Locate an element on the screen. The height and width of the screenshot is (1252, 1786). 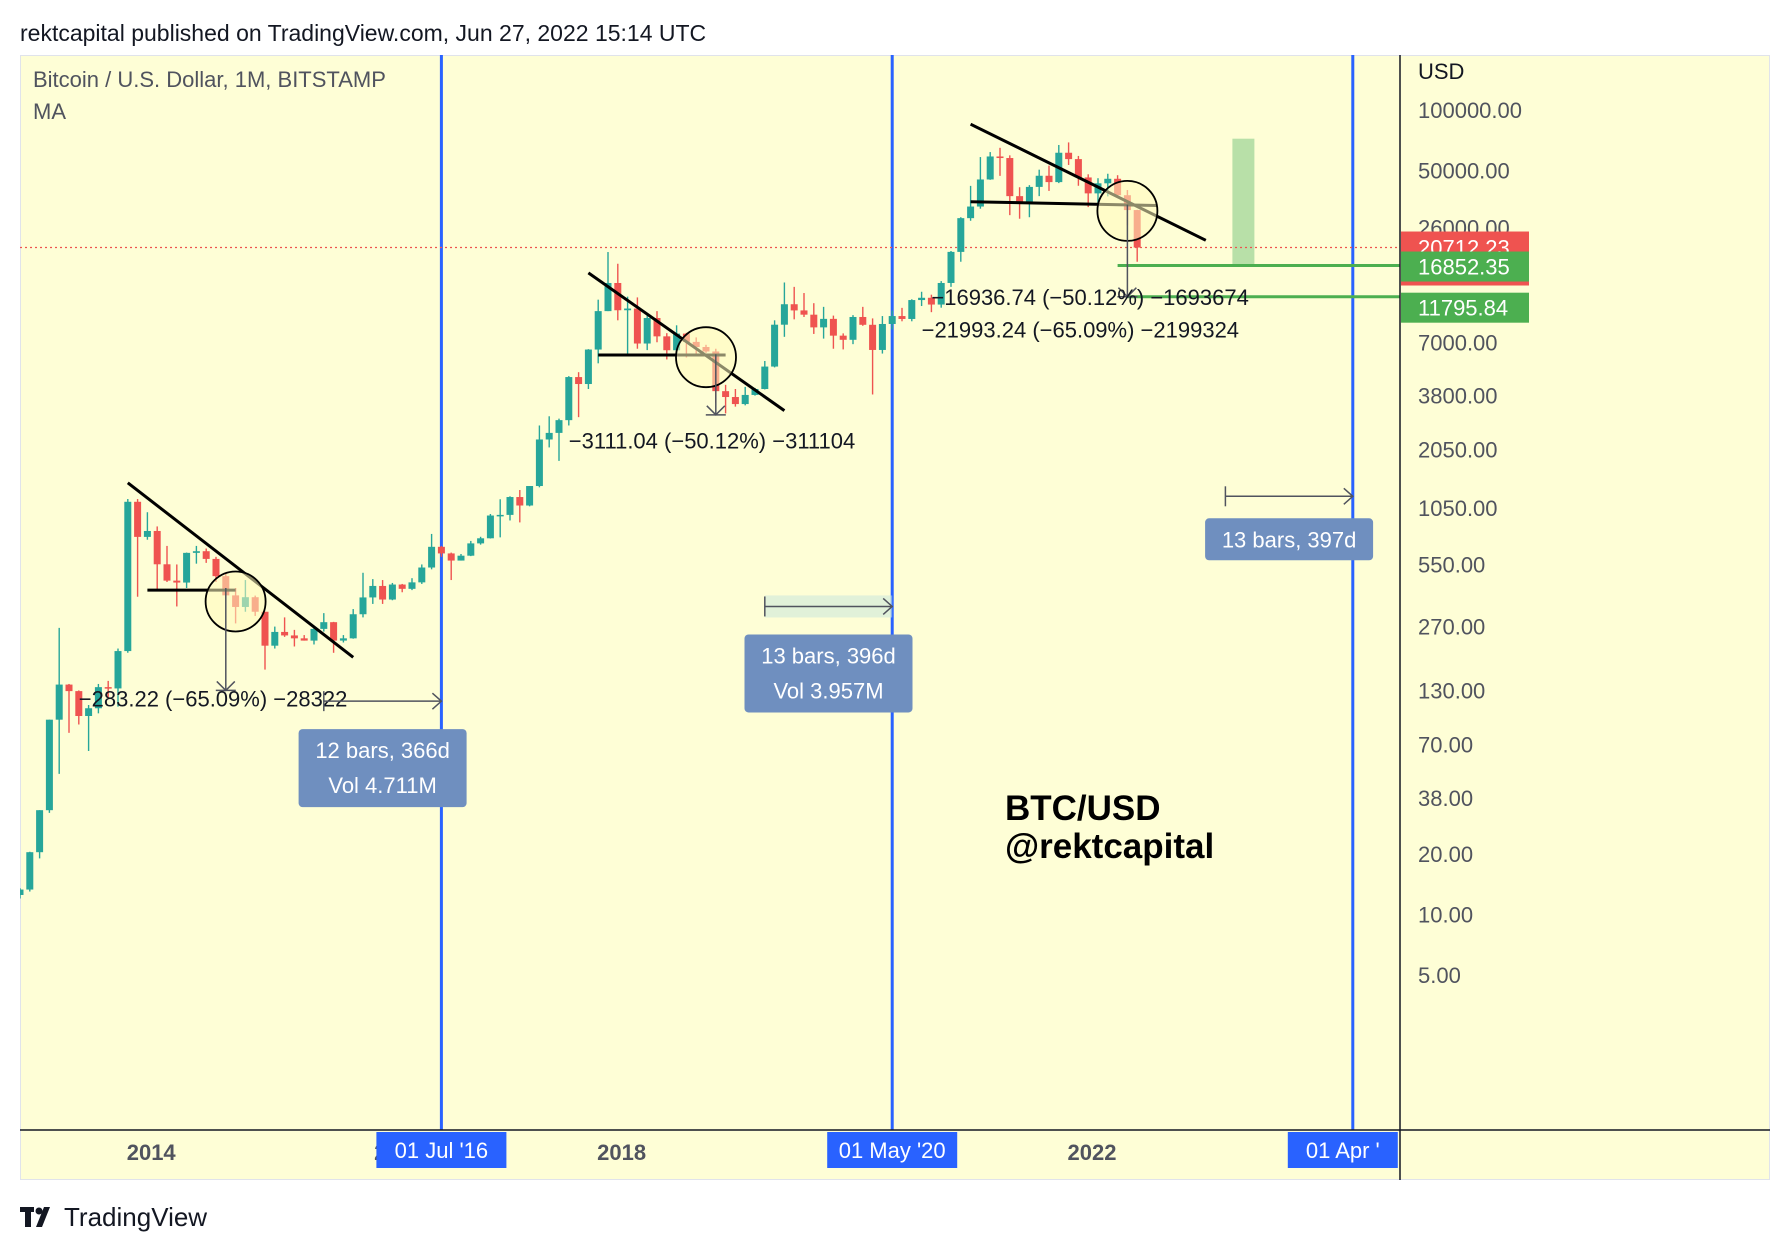
symbol-legend: Bitcoin / U.S. Dollar, 1M, BITSTAMP is located at coordinates (209, 79).